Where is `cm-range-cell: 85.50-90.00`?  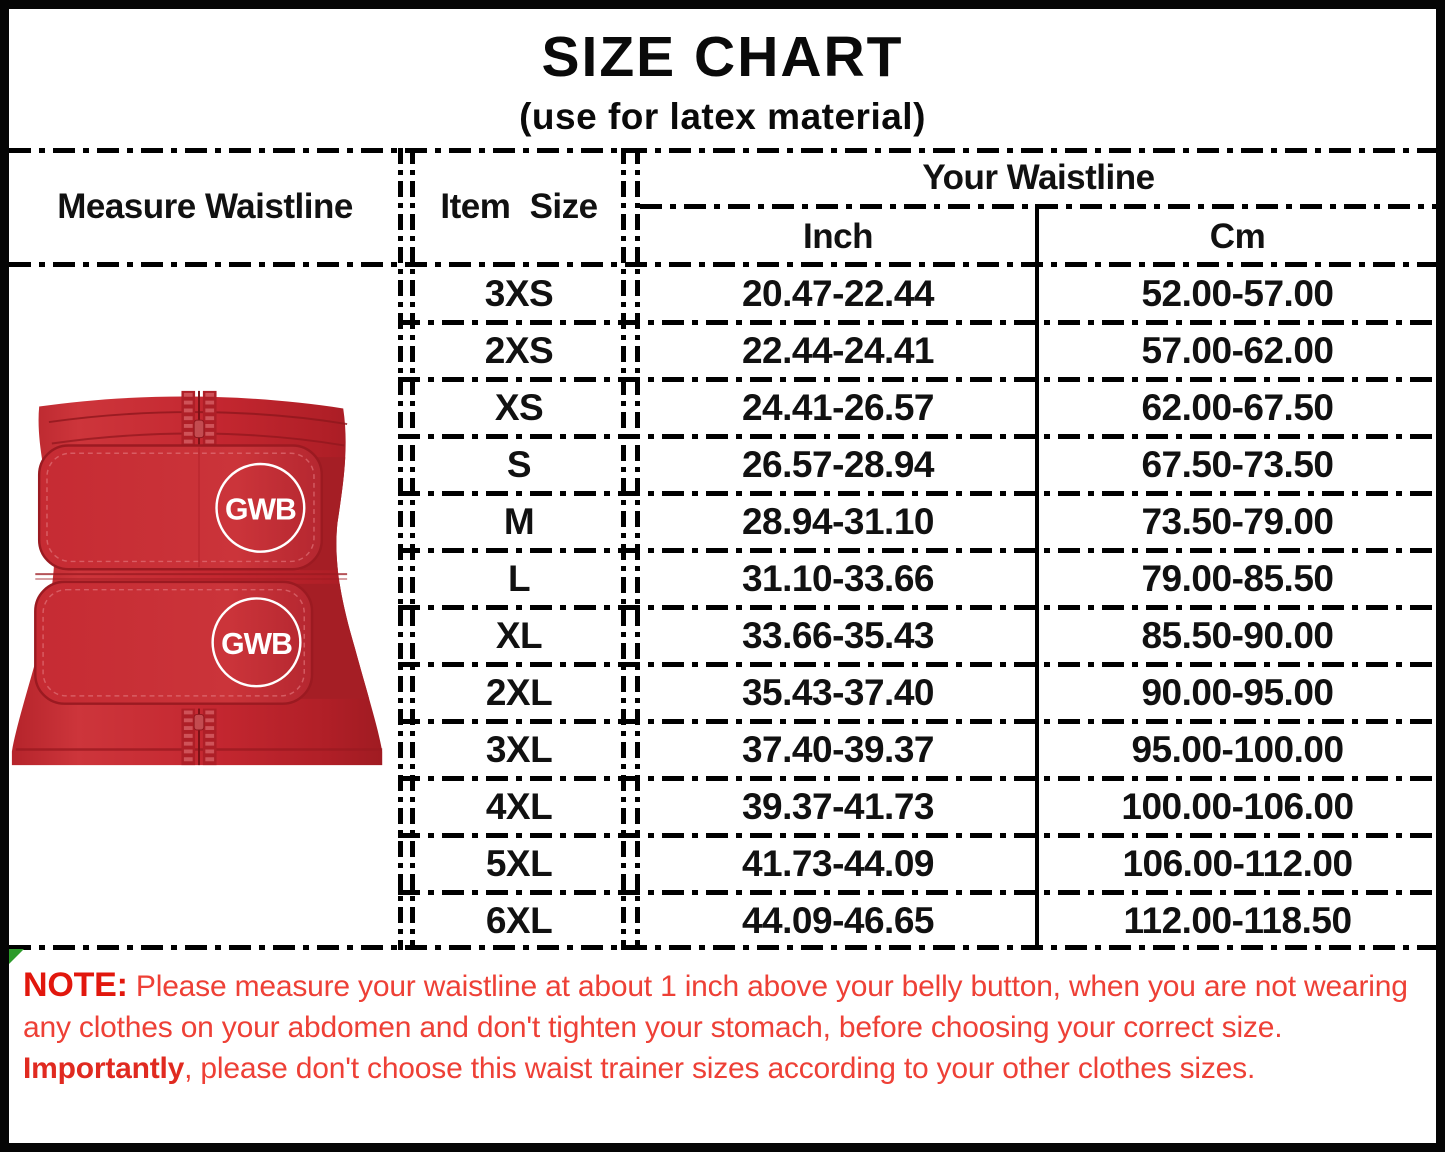
cm-range-cell: 85.50-90.00 is located at coordinates (1237, 635).